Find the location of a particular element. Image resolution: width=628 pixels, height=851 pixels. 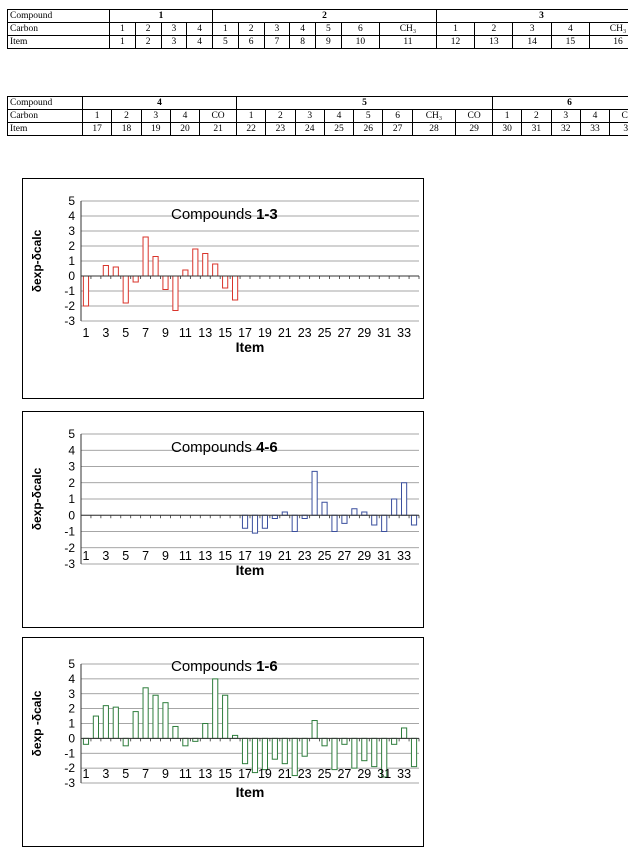

table-cell: 10 is located at coordinates (360, 42).